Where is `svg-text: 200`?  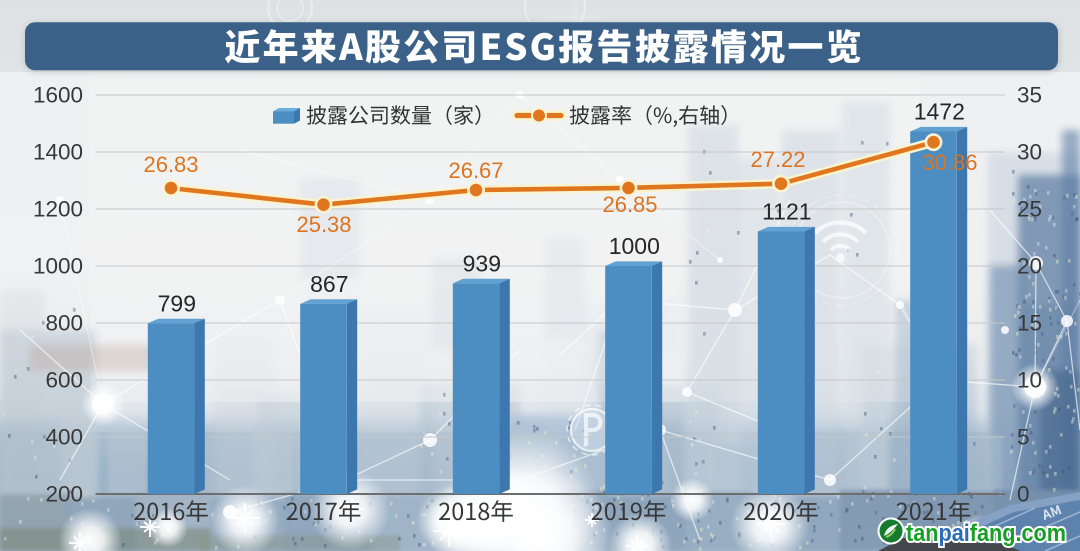
svg-text: 200 is located at coordinates (64, 494).